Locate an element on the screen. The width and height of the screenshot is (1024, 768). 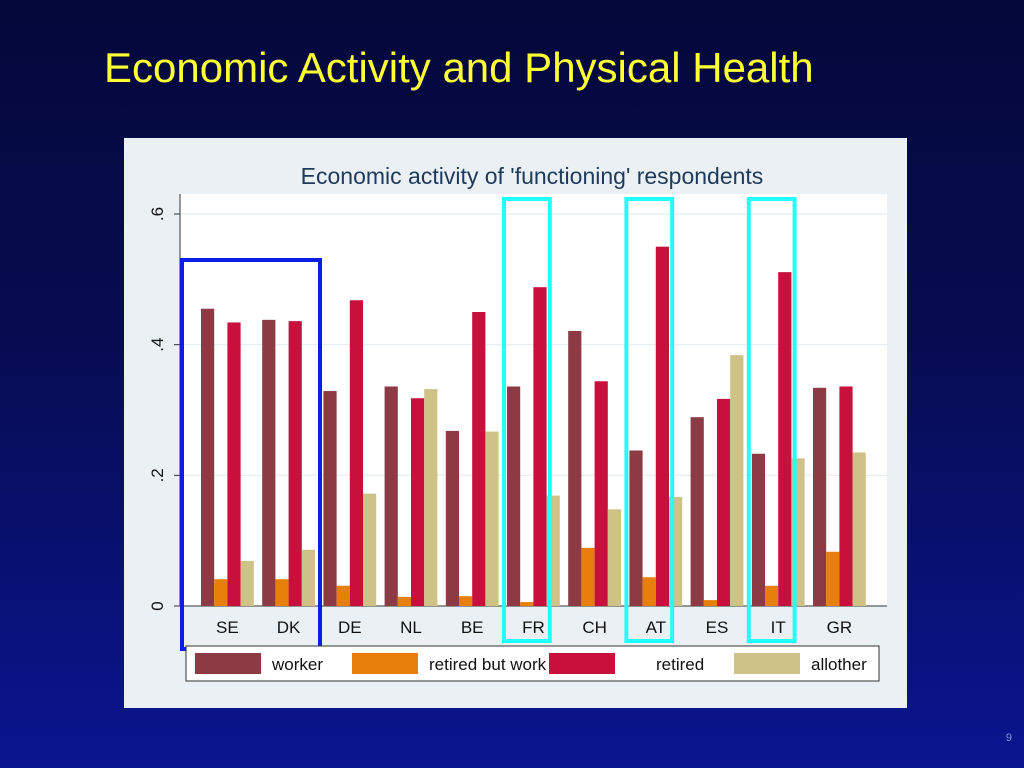
x-tick-label: SE is located at coordinates (227, 627).